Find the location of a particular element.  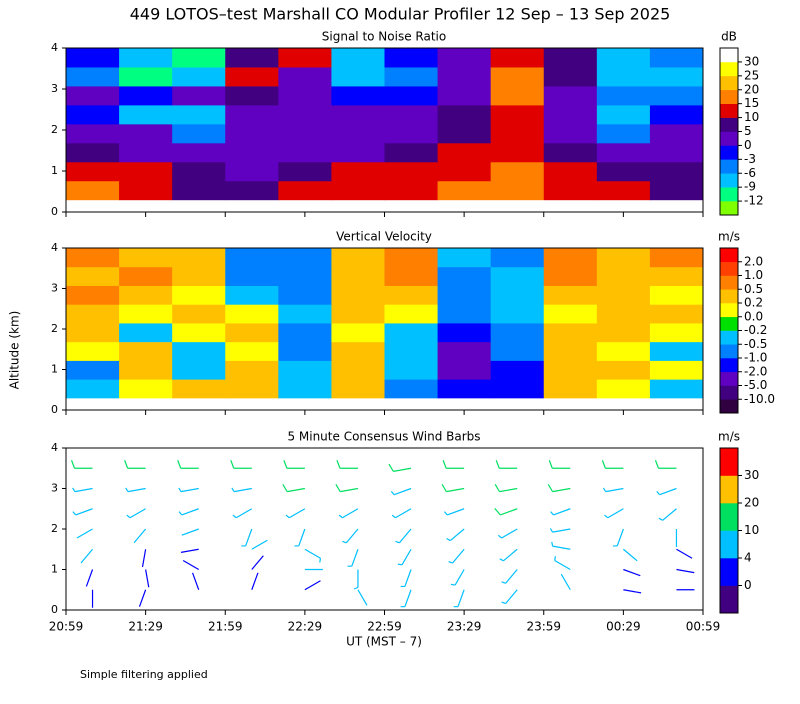

x-tick-label: 00:29 is located at coordinates (623, 627).